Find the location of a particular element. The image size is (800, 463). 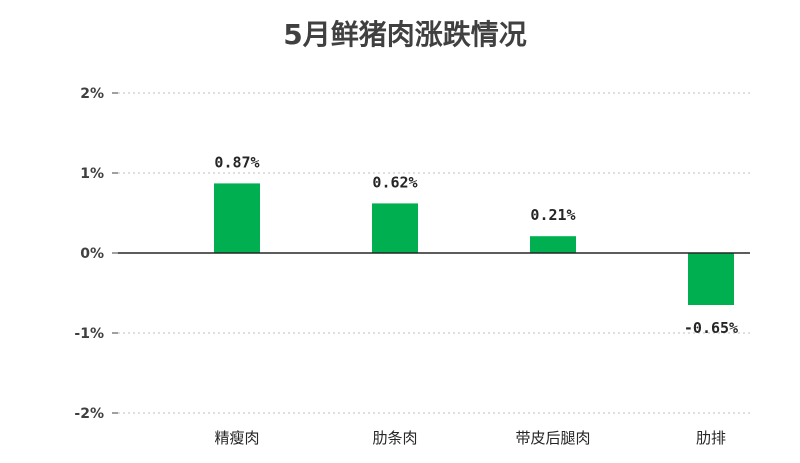

y-axis-tick-labels: 2% 1% 0% -1% -2% is located at coordinates (89, 254).